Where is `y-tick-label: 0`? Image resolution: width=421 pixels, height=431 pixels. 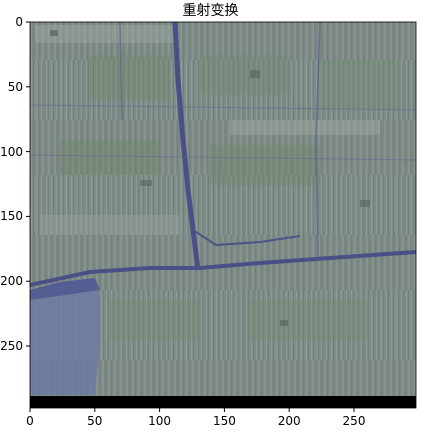 y-tick-label: 0 is located at coordinates (19, 22).